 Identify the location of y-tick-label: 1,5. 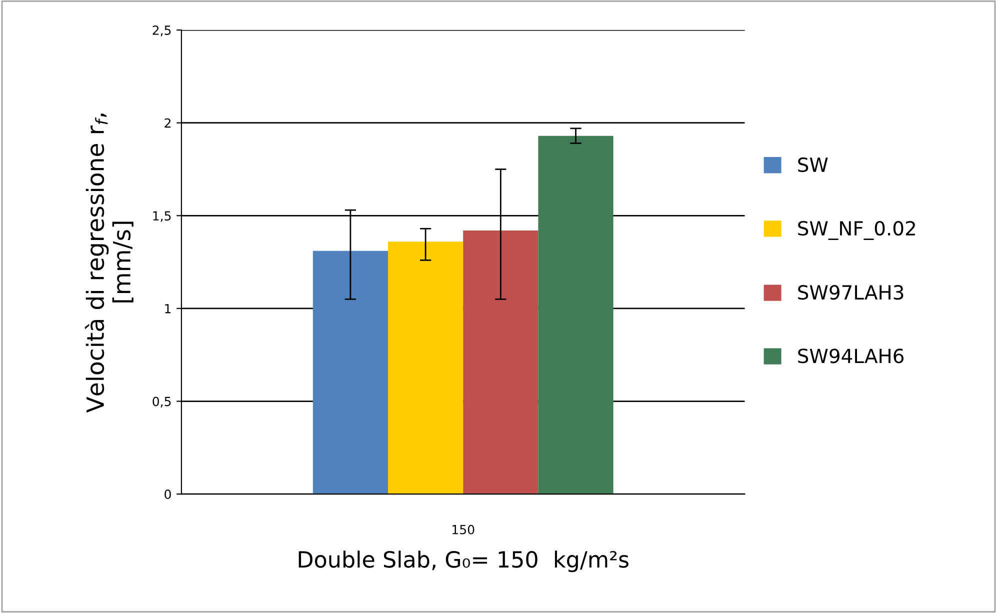
(162, 216).